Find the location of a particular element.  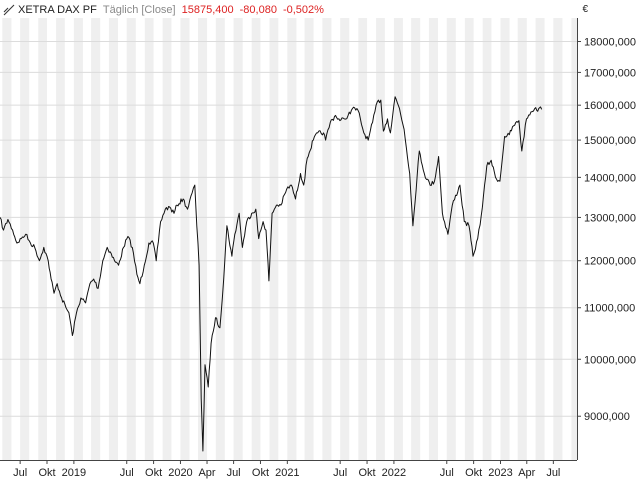

y-tick-label: 15000,000 is located at coordinates (610, 141).